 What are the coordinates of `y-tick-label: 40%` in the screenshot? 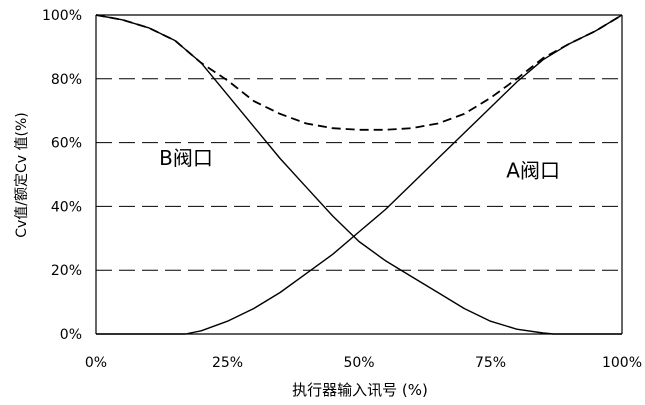 It's located at (66, 207).